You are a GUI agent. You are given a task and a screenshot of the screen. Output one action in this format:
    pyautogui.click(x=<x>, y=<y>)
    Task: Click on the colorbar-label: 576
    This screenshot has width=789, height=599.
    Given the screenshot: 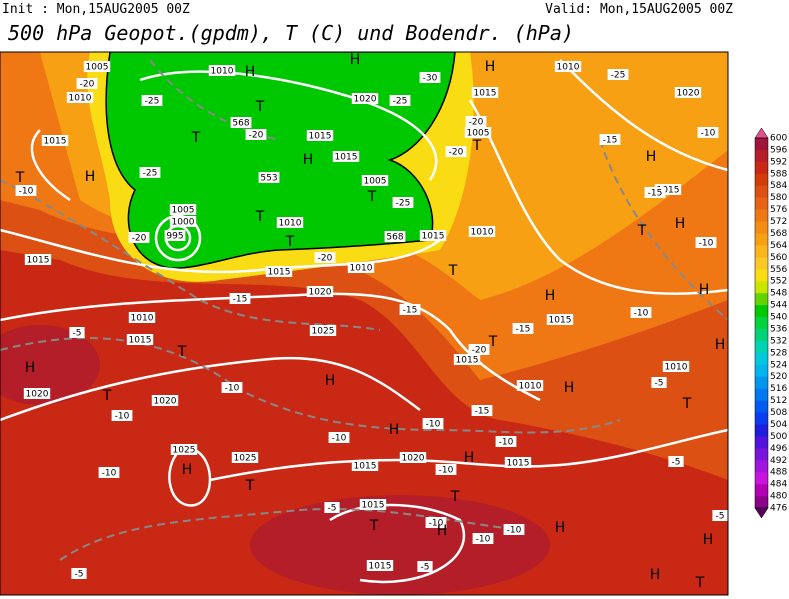 What is the action you would take?
    pyautogui.click(x=778, y=210)
    